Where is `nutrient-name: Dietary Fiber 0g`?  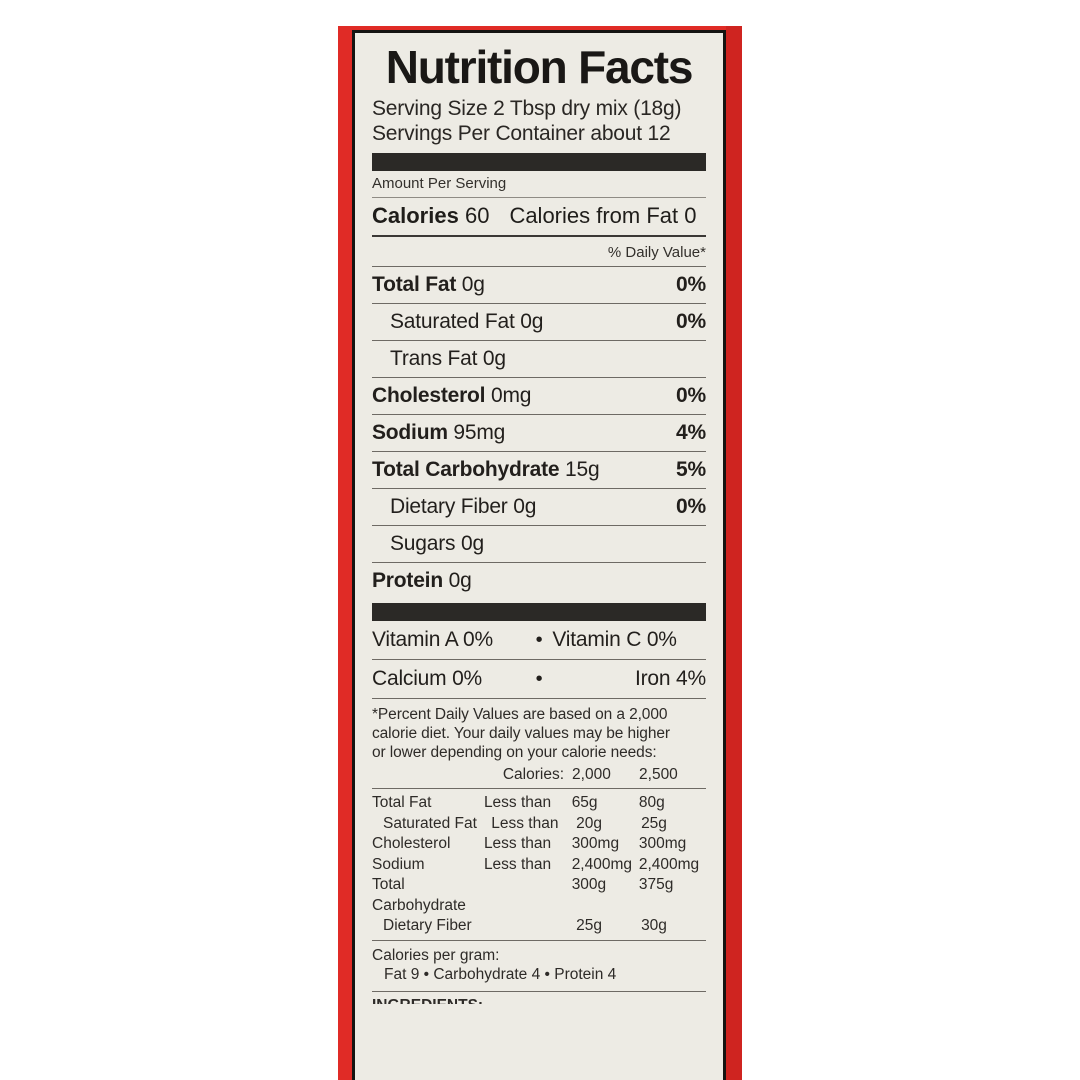 nutrient-name: Dietary Fiber 0g is located at coordinates (463, 506).